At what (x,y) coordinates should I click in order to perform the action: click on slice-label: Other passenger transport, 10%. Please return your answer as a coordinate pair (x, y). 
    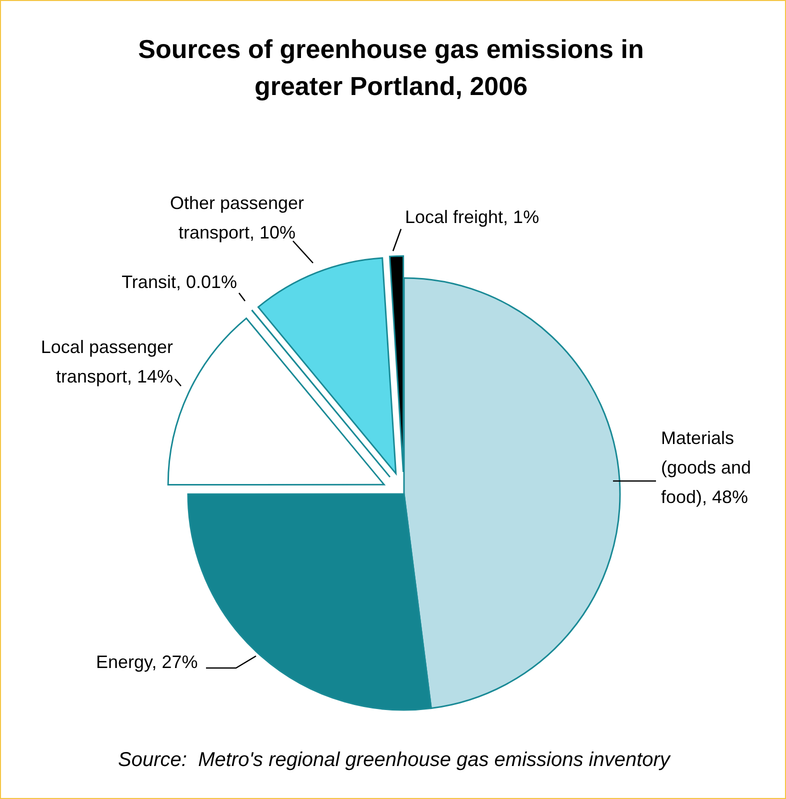
    Looking at the image, I should click on (237, 217).